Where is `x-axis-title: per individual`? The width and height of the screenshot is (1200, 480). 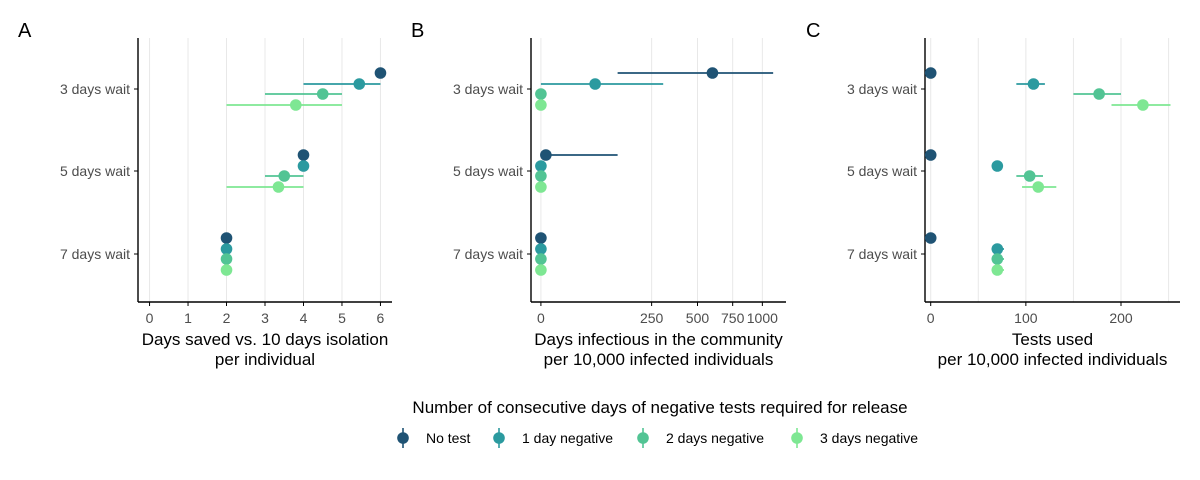
x-axis-title: per individual is located at coordinates (265, 359).